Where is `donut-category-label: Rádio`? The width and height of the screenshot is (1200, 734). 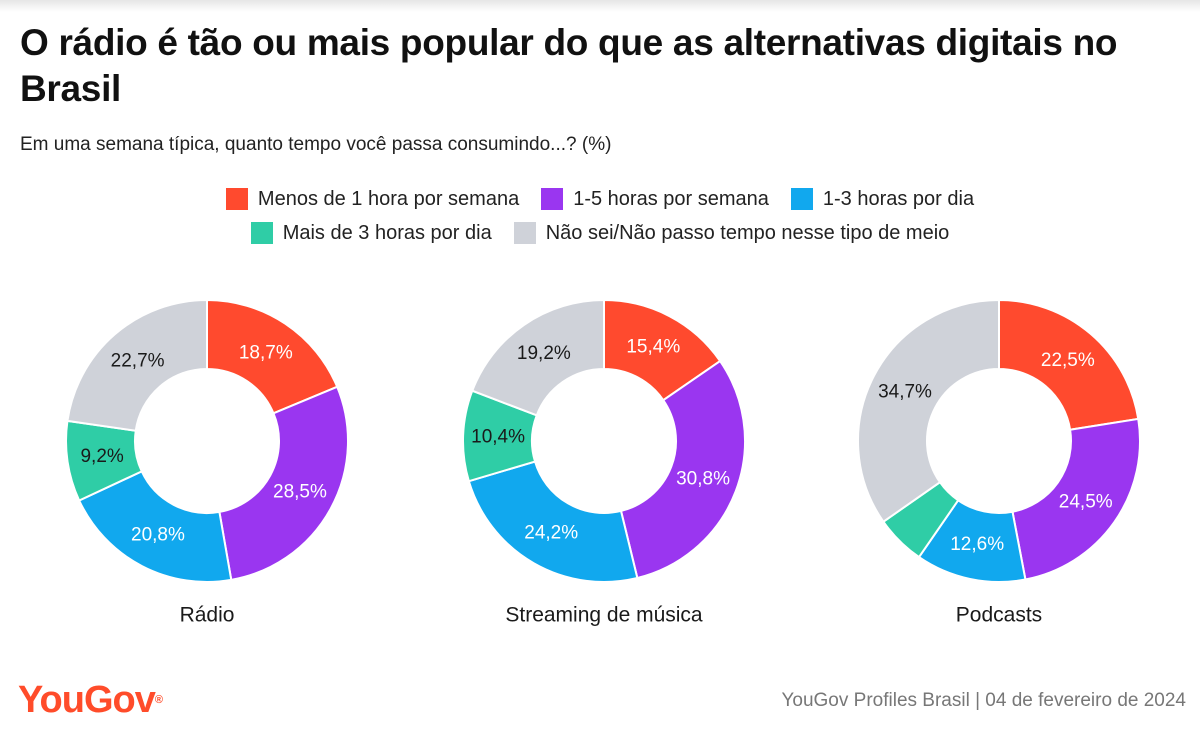
donut-category-label: Rádio is located at coordinates (207, 615).